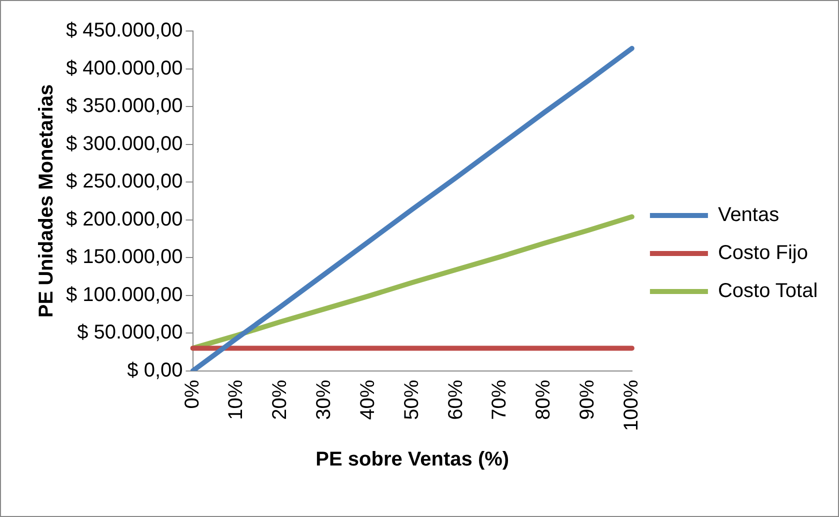 Image resolution: width=839 pixels, height=517 pixels. I want to click on legend-label: Costo Total, so click(768, 291).